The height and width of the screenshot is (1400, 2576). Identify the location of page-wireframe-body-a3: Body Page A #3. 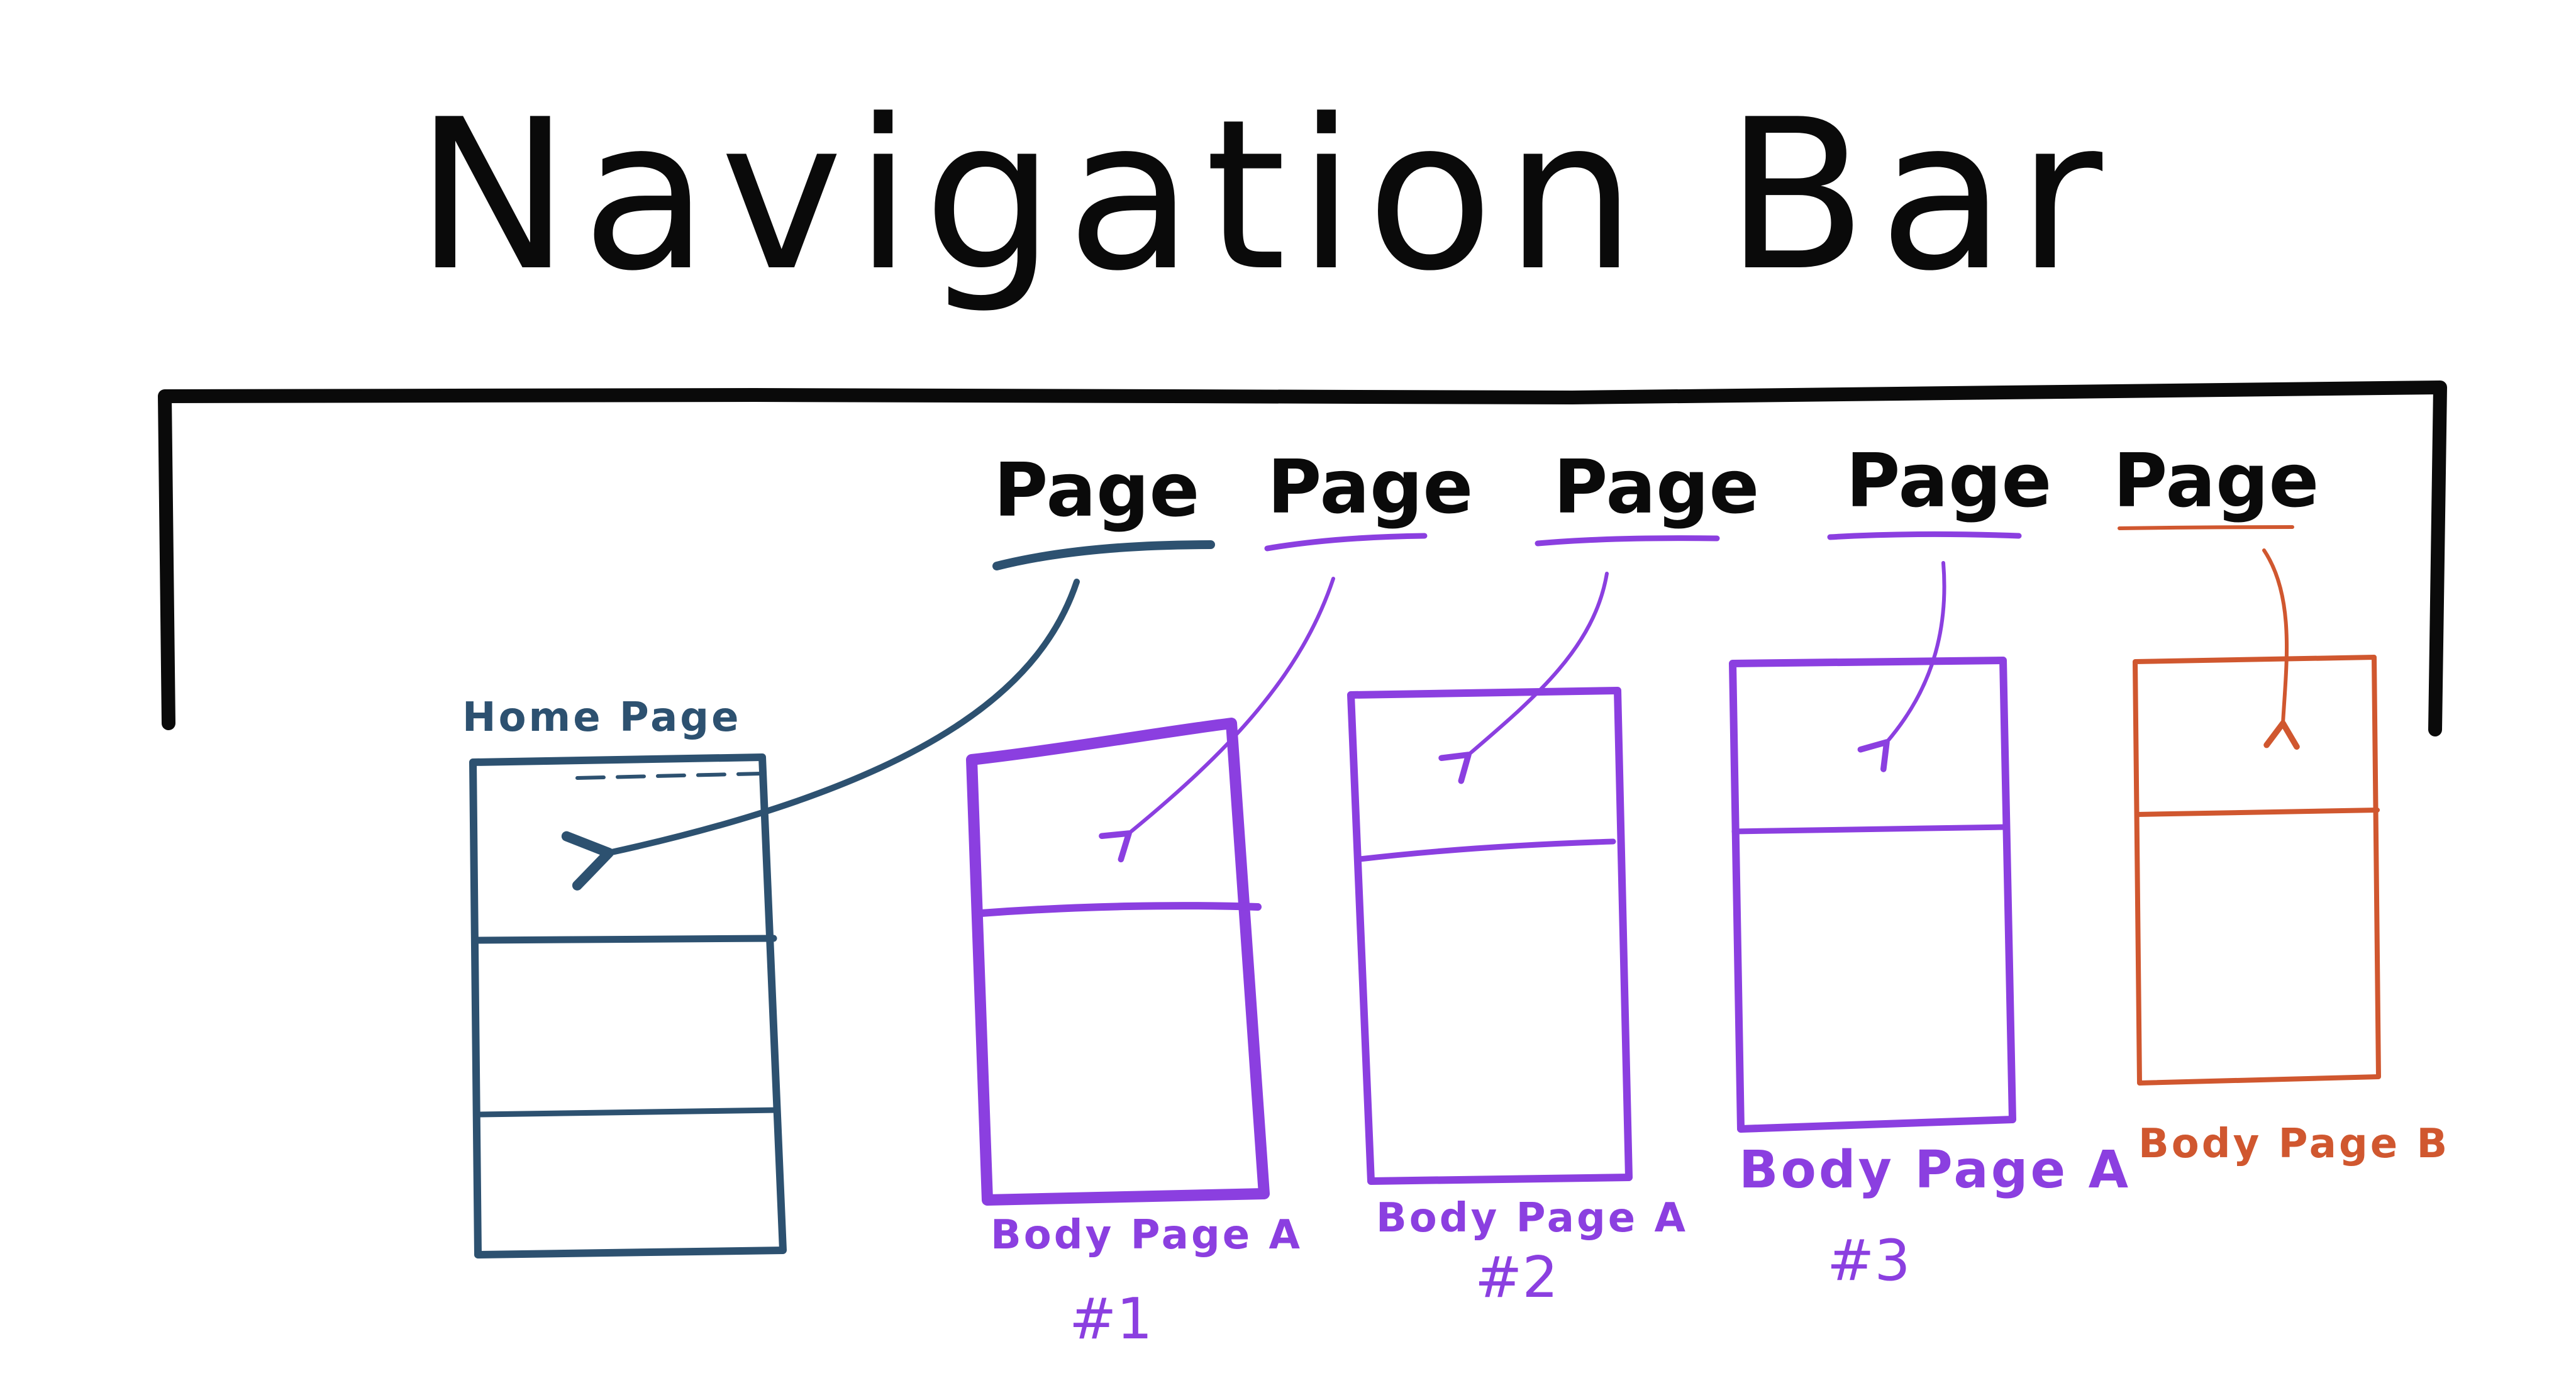
(1930, 975).